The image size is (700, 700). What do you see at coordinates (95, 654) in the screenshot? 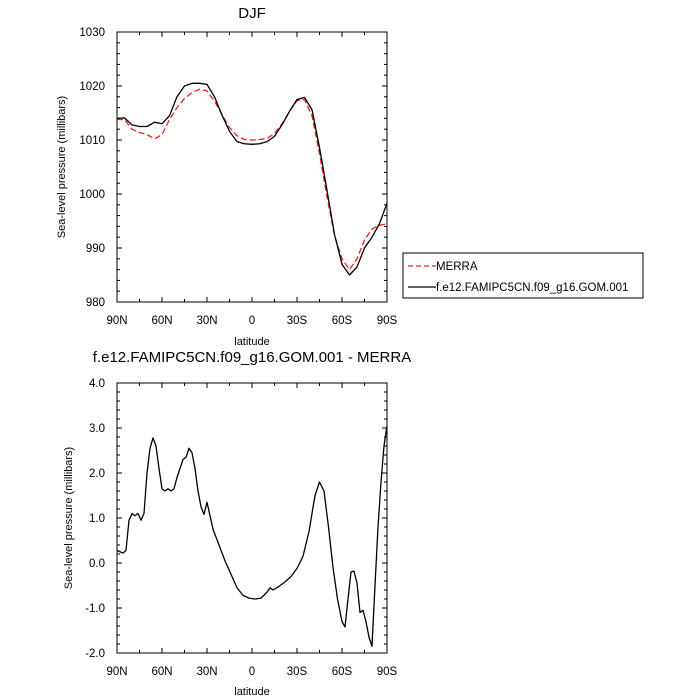
I see `y-tick-label: -2.0` at bounding box center [95, 654].